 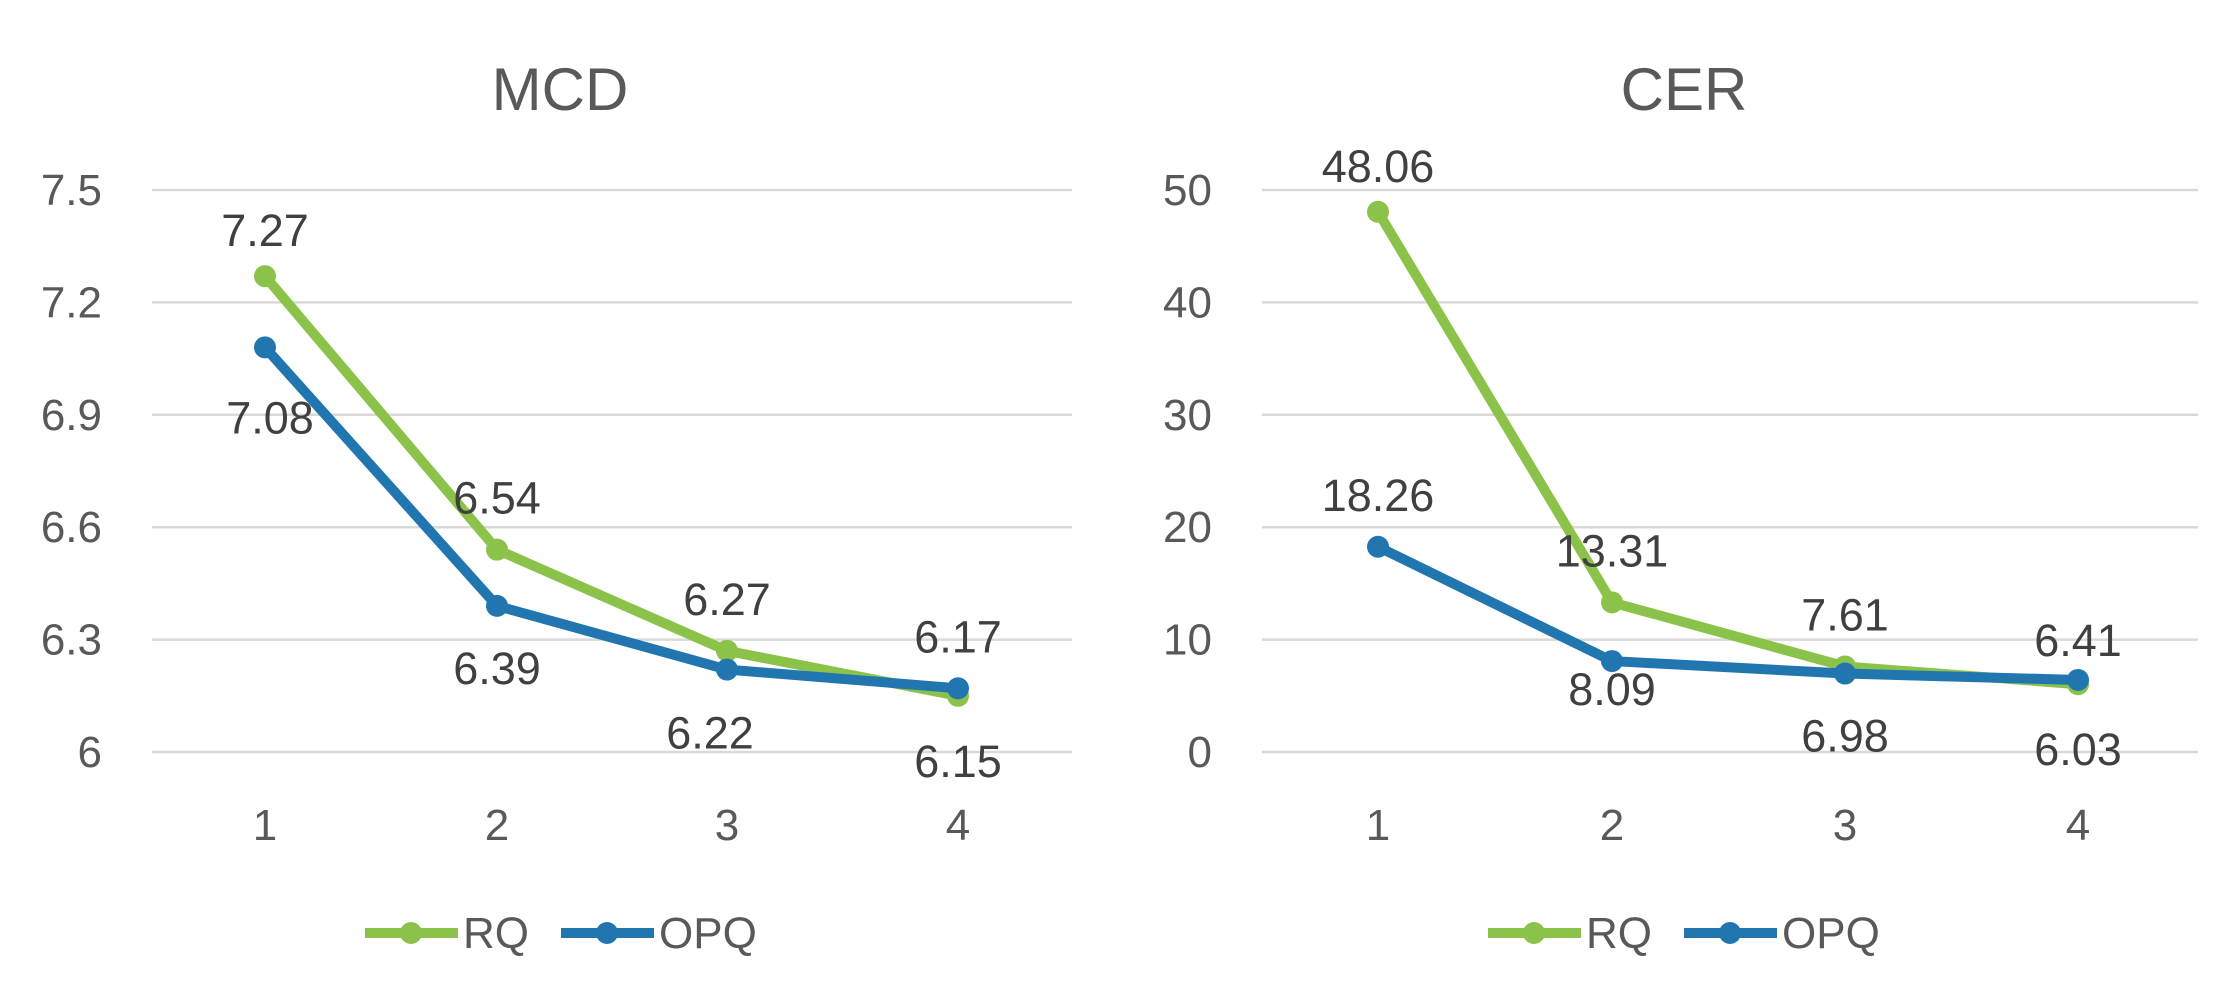 I want to click on data-label: 6.39, so click(x=497, y=668).